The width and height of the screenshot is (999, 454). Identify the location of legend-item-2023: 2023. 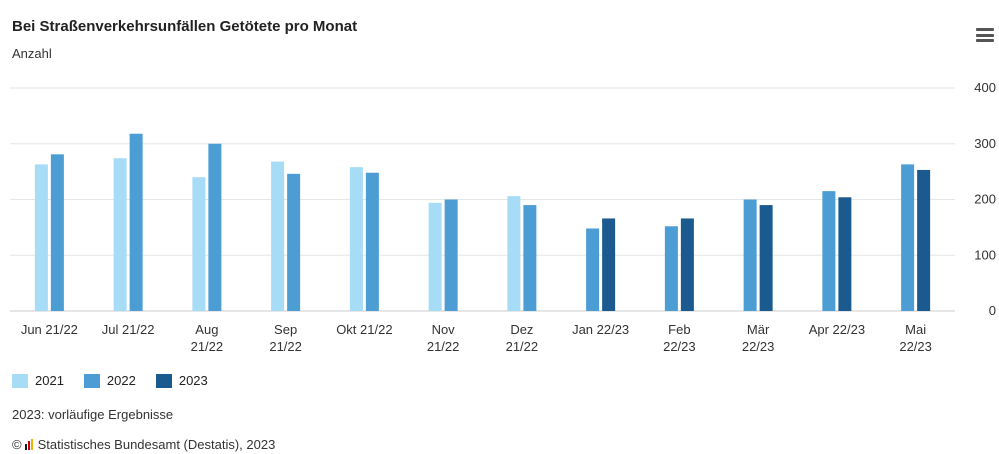
(182, 380).